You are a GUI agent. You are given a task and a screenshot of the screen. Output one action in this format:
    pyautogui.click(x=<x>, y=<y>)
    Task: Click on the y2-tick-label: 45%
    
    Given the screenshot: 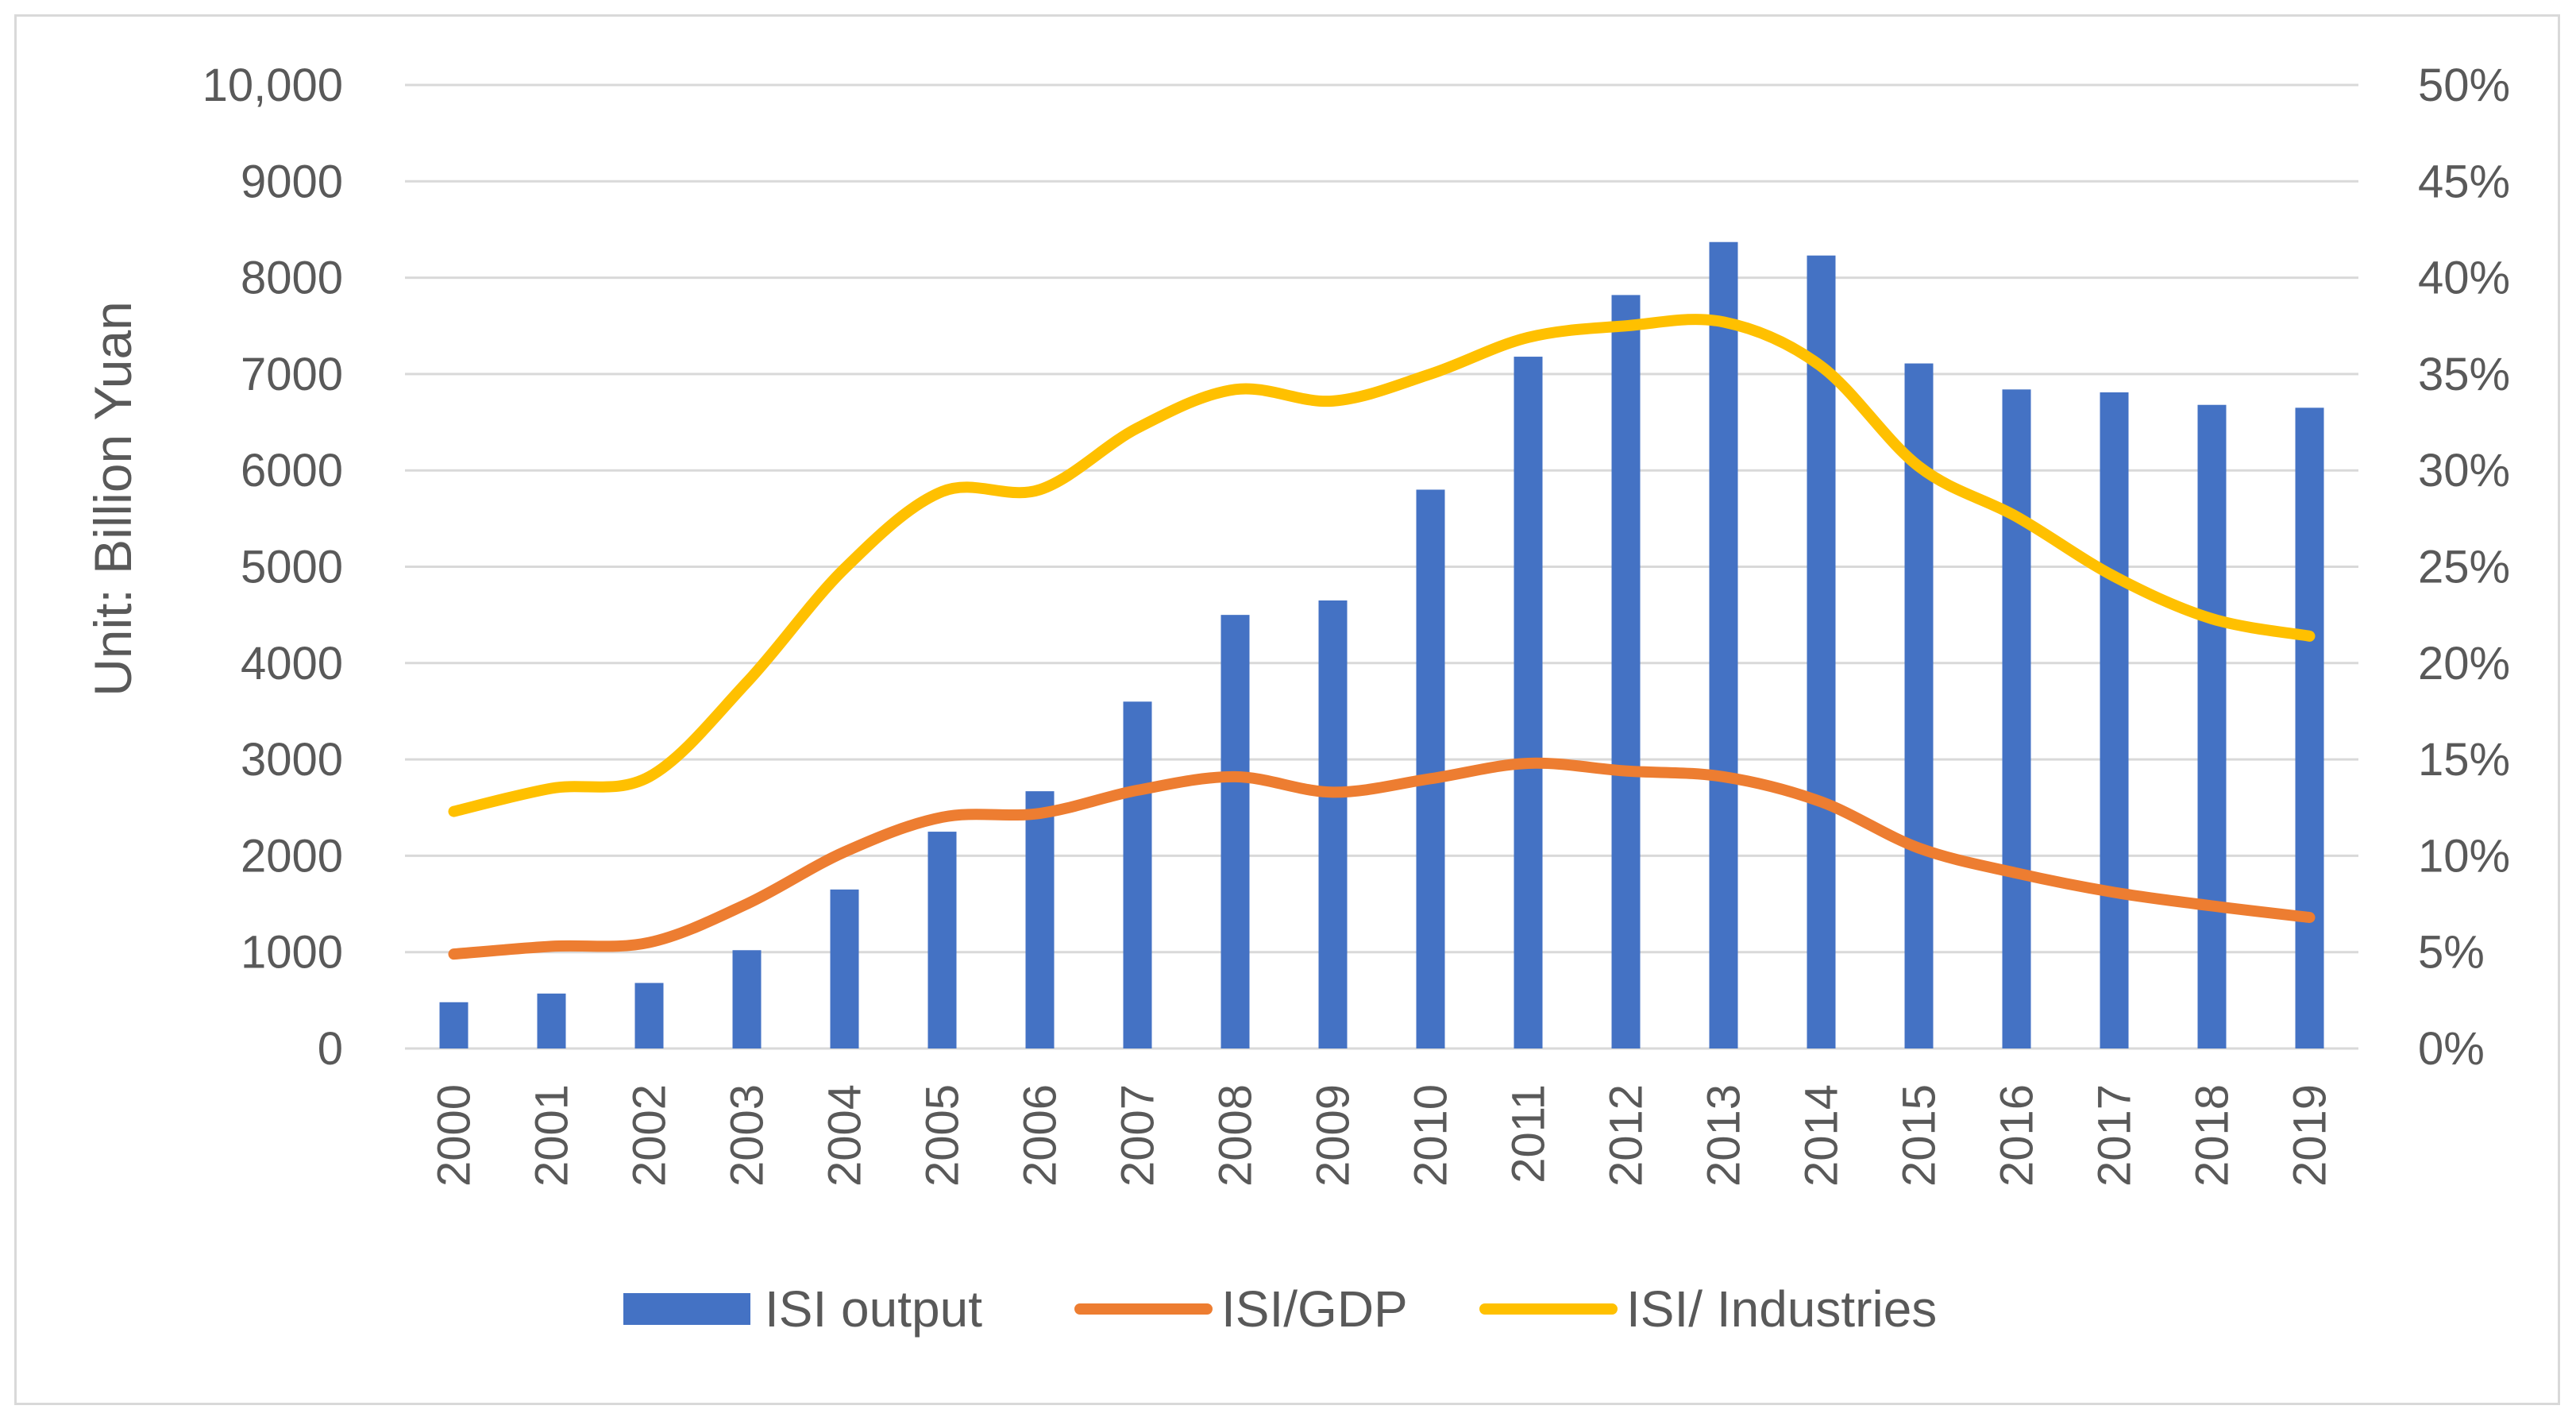 What is the action you would take?
    pyautogui.click(x=2464, y=182)
    